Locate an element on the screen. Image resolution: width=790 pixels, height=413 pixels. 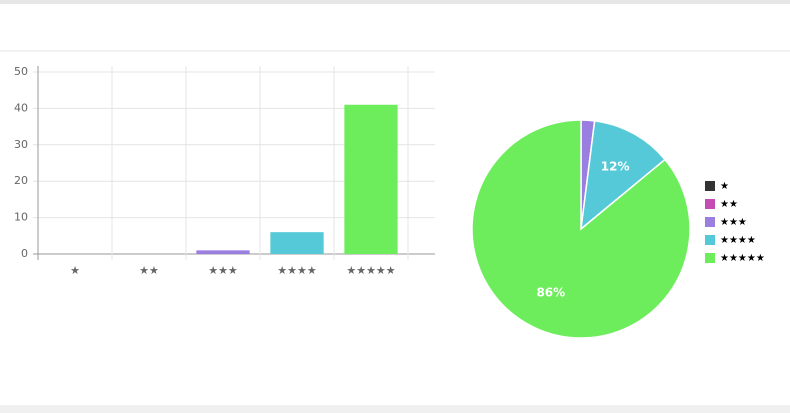
slice-label: 86% is located at coordinates (550, 293).